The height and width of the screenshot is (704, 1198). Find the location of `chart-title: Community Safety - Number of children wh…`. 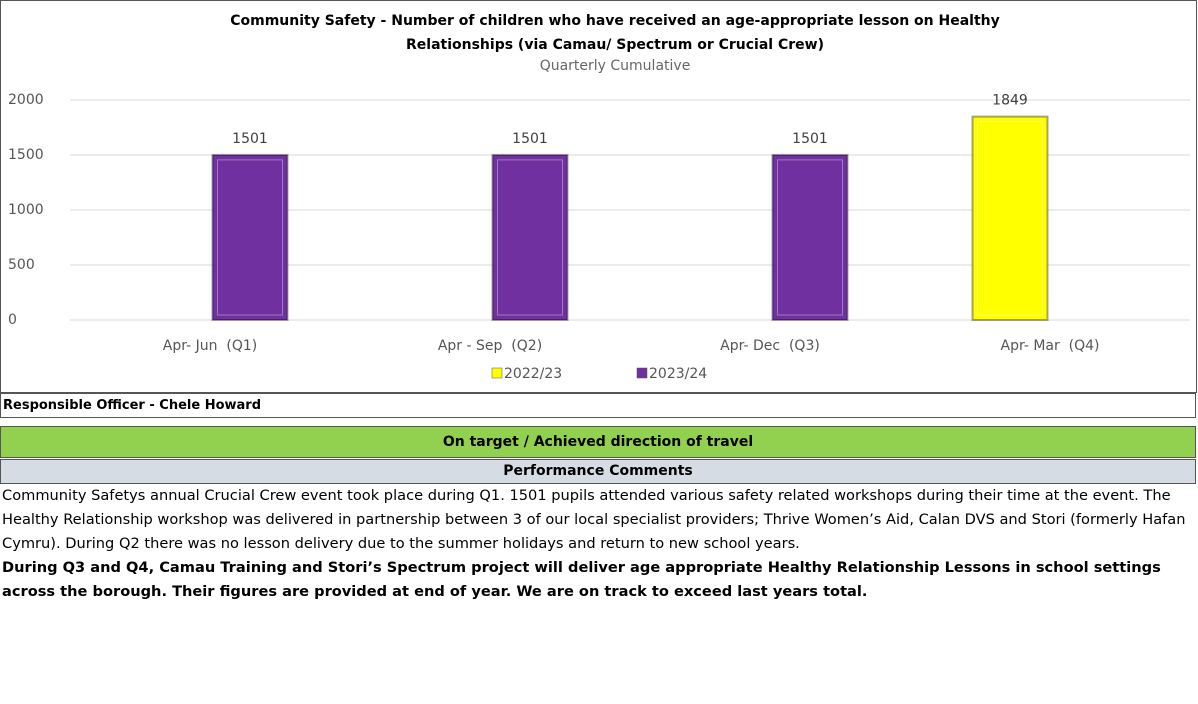

chart-title: Community Safety - Number of children wh… is located at coordinates (615, 21).